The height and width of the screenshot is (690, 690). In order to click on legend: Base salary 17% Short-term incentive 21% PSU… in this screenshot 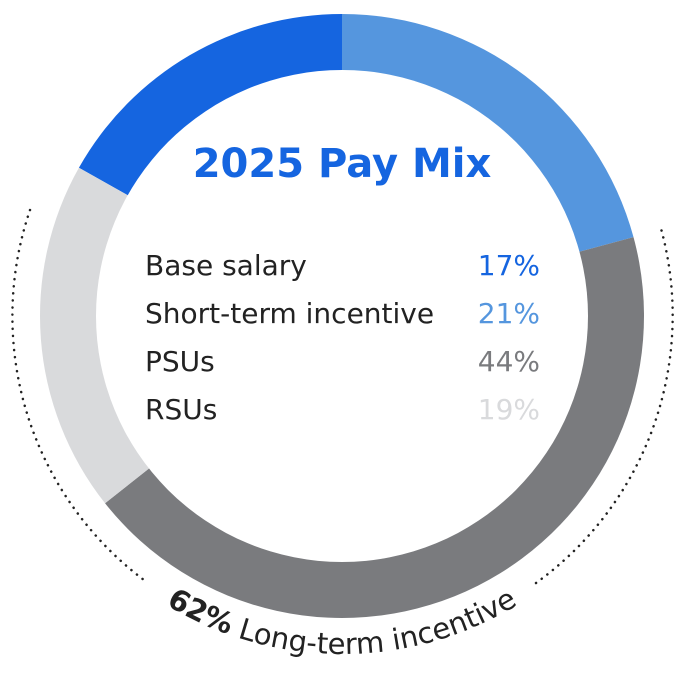, I will do `click(342, 337)`.